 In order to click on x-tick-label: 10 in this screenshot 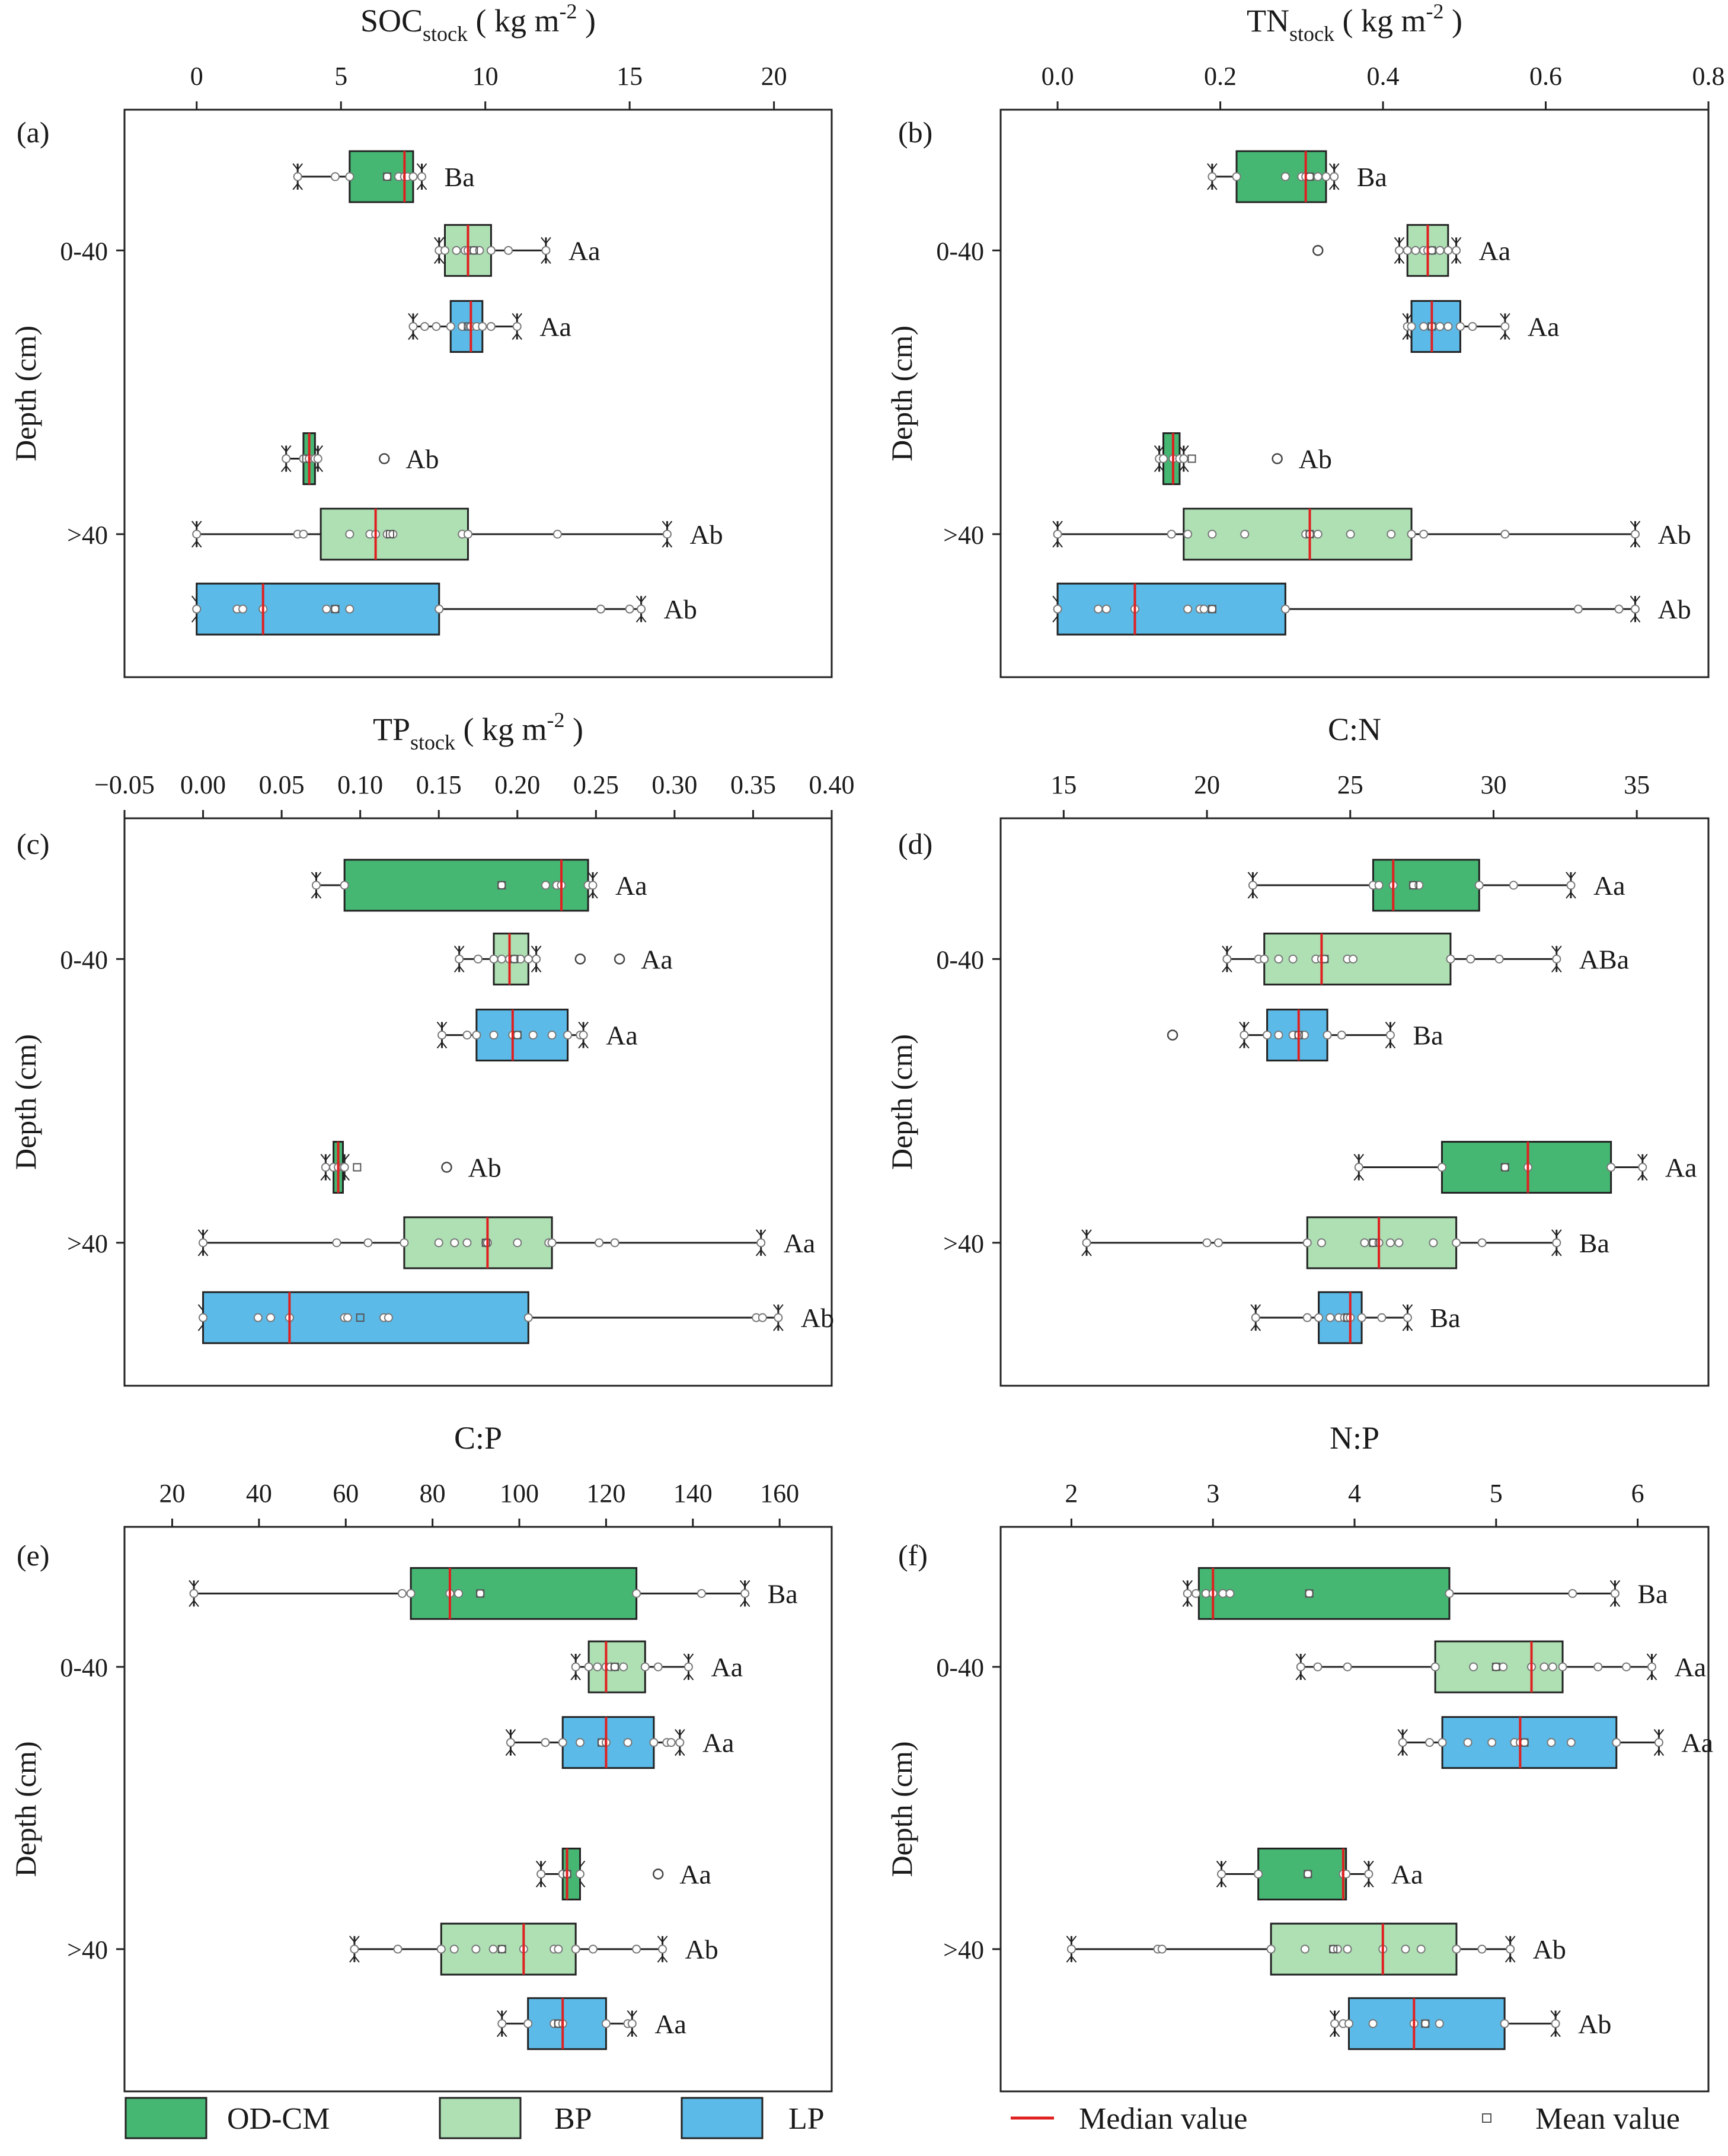, I will do `click(485, 76)`.